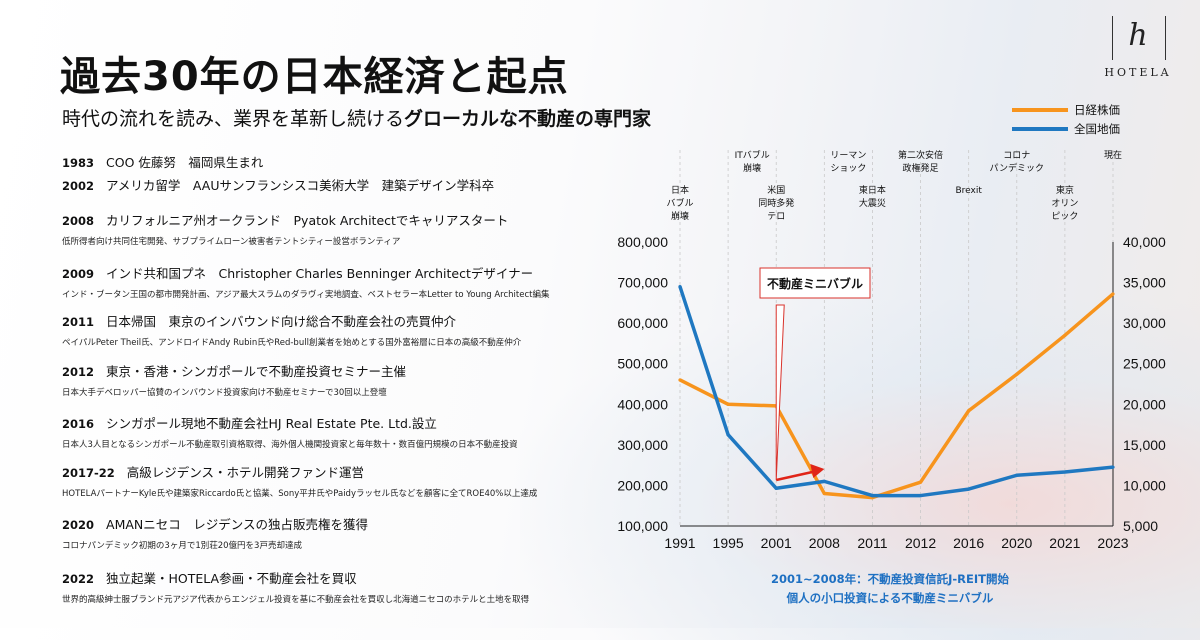 This screenshot has width=1200, height=640. What do you see at coordinates (679, 543) in the screenshot?
I see `x-tick-label: 1991` at bounding box center [679, 543].